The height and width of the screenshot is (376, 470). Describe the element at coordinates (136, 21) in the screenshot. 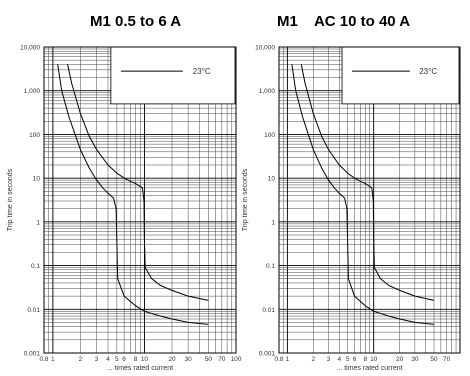

I see `chart-title-left: M1 0.5 to 6 A` at that location.